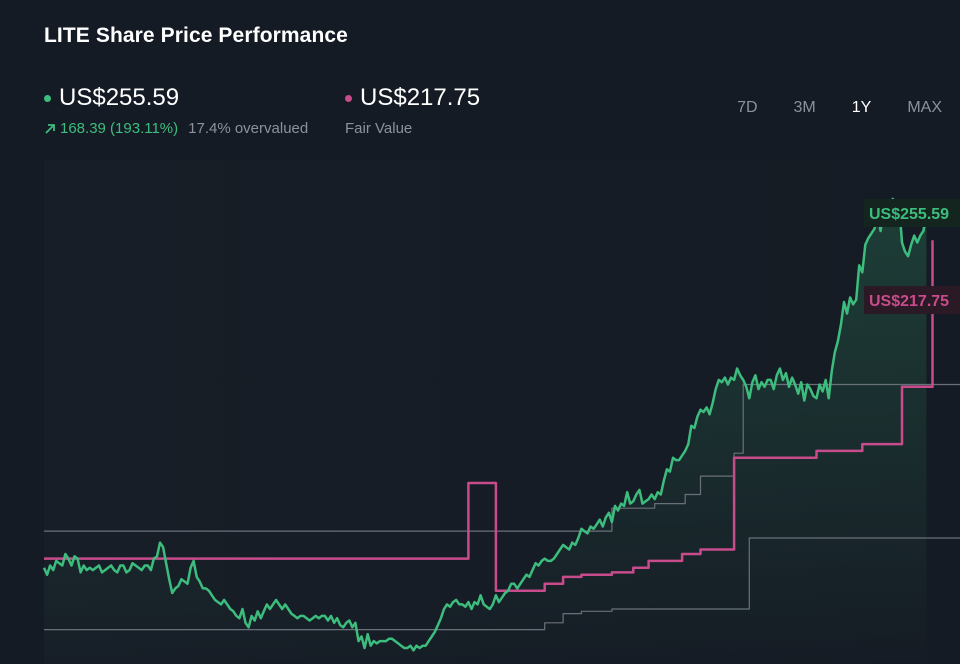  What do you see at coordinates (909, 301) in the screenshot?
I see `fair-value-tag-text: US$217.75` at bounding box center [909, 301].